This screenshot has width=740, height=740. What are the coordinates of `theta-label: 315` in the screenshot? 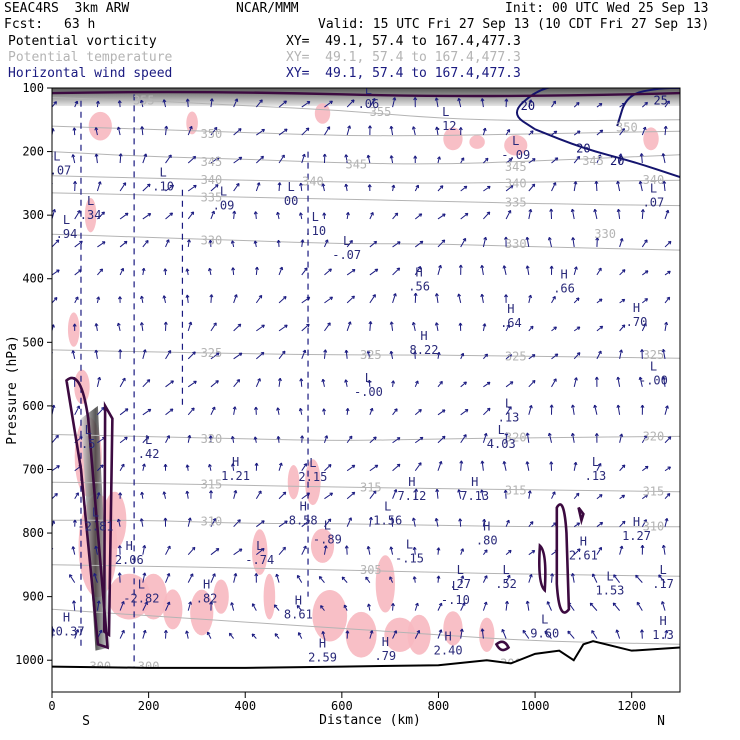 It's located at (212, 485).